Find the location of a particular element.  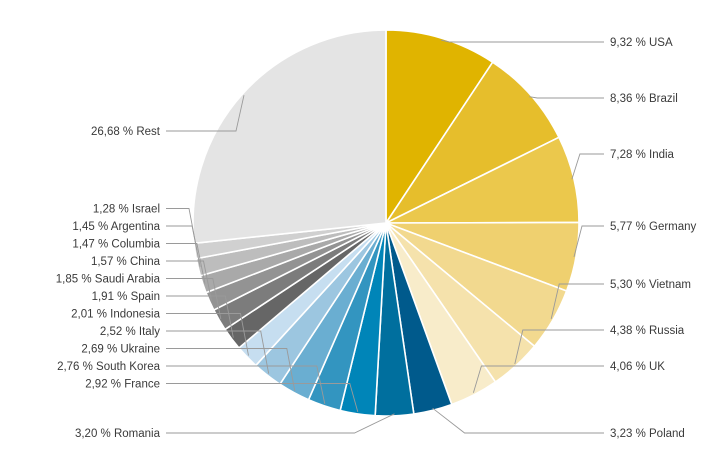

leader-line-india is located at coordinates (587, 166).